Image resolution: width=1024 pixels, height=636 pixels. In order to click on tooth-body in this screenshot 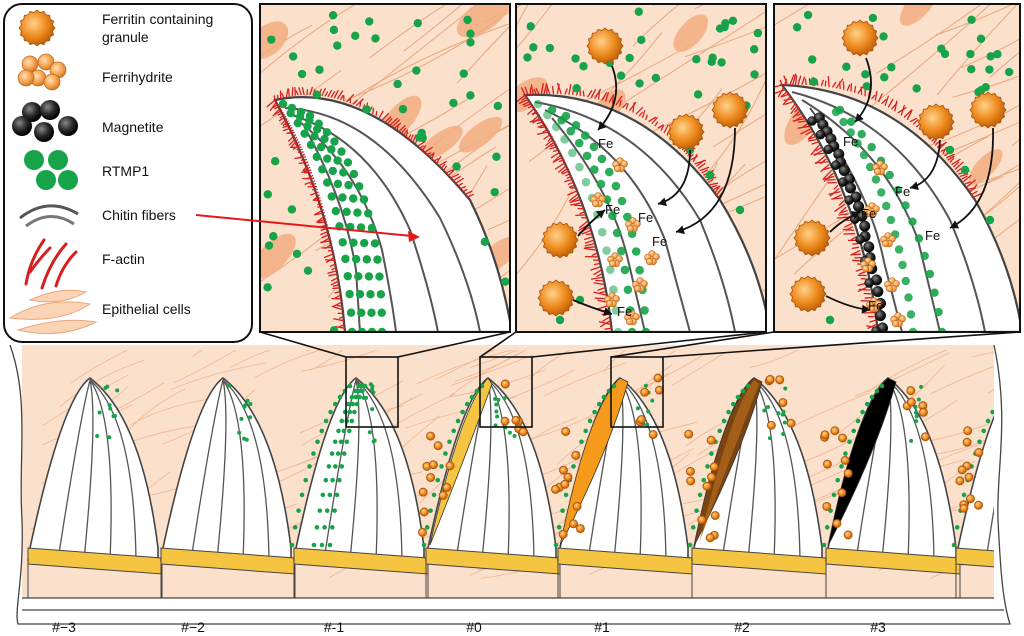, I will do `click(974, 490)`.